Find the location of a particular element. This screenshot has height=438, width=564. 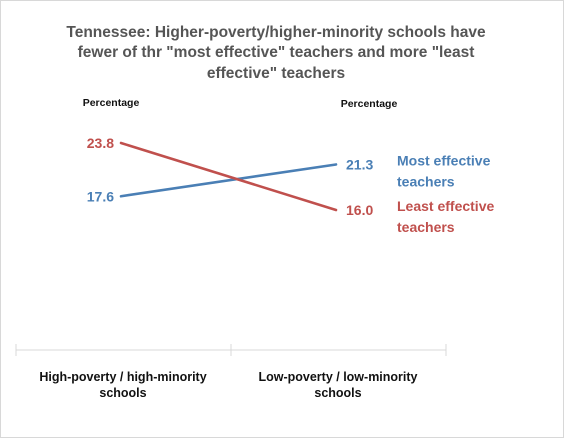

value-label-most-effective-right: 21.3 is located at coordinates (359, 164).